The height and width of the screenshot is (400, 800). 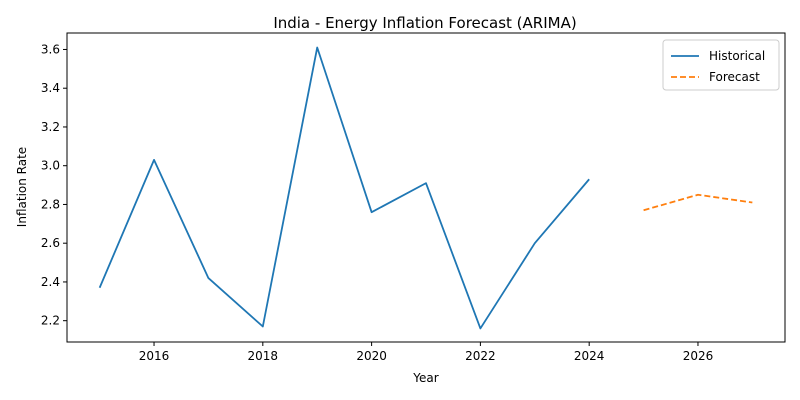 I want to click on y-tick-label: 2.6, so click(x=50, y=243).